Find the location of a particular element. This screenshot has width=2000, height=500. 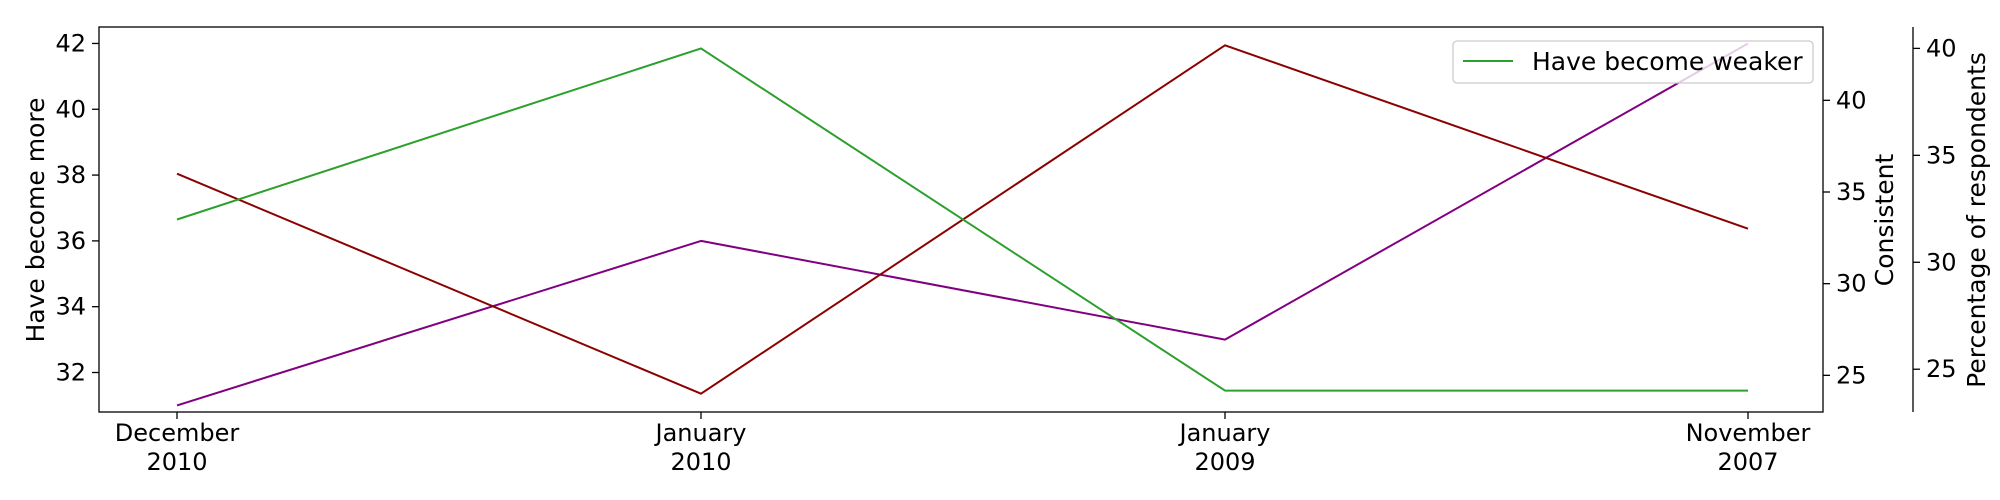

legend-label-have-become-weaker: Have become weaker is located at coordinates (1667, 61).